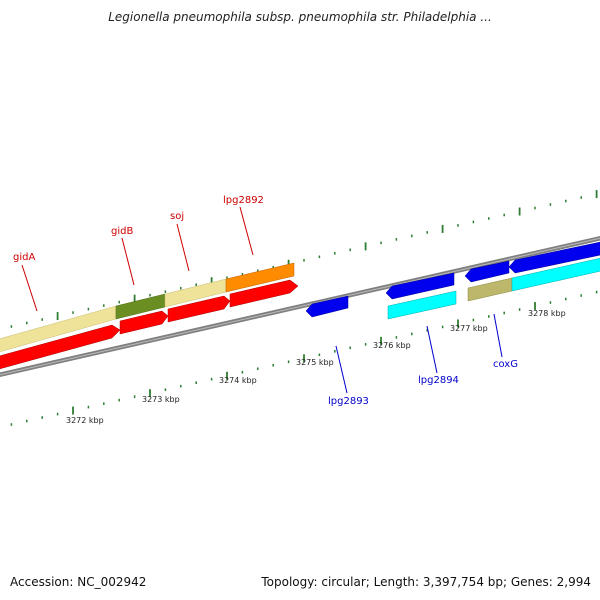 This screenshot has height=600, width=600. I want to click on reverse-cog-bars, so click(493, 288).